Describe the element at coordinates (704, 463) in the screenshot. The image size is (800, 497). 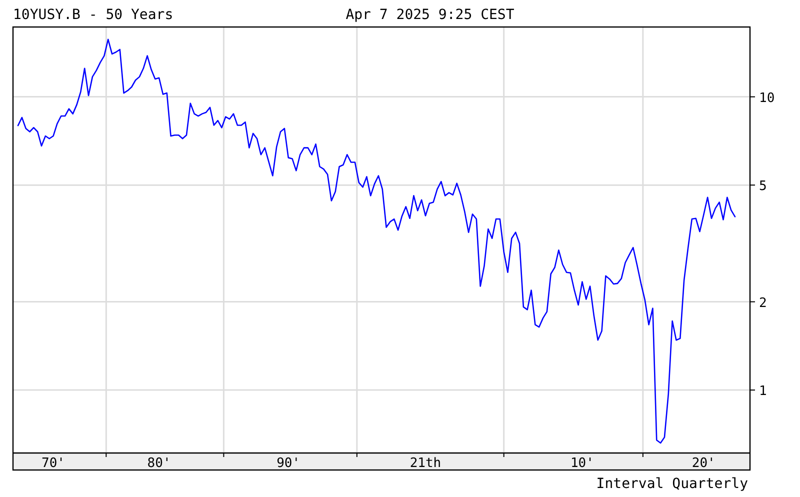
I see `x-tick-label: 20'` at that location.